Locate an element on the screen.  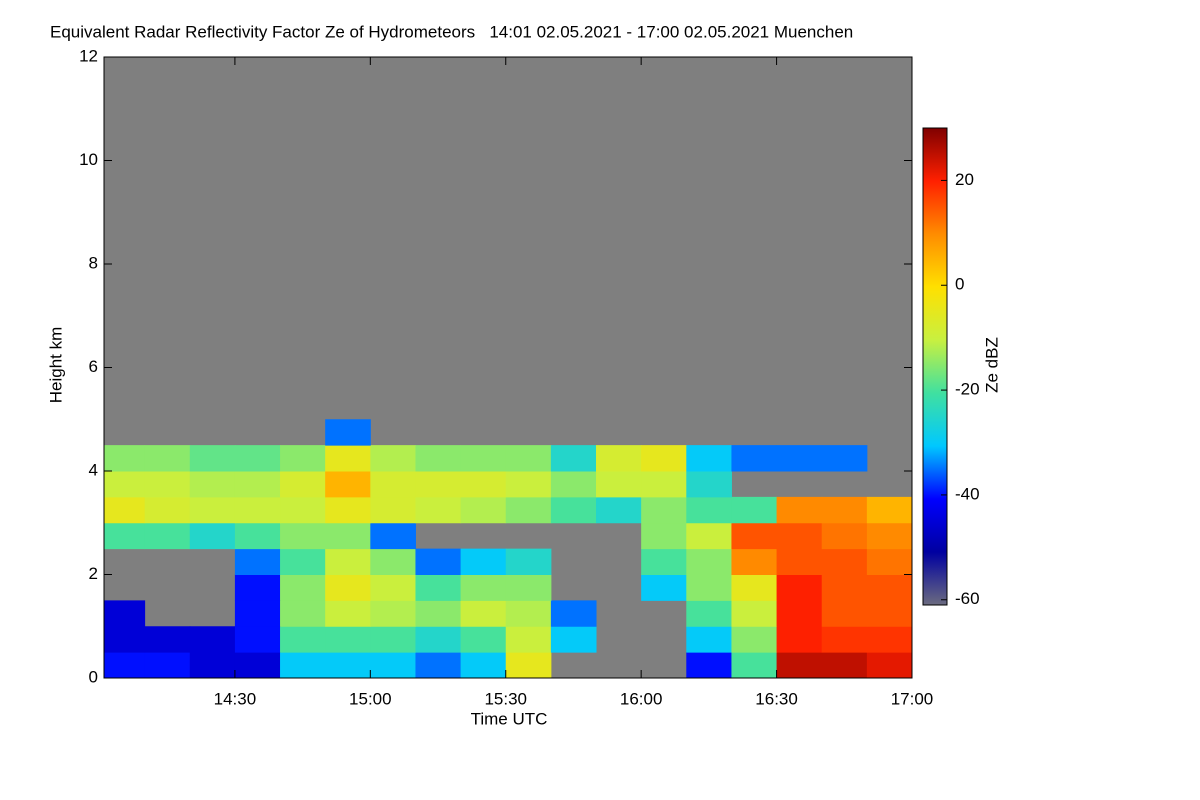
x-tick-label: 16:00 is located at coordinates (641, 698).